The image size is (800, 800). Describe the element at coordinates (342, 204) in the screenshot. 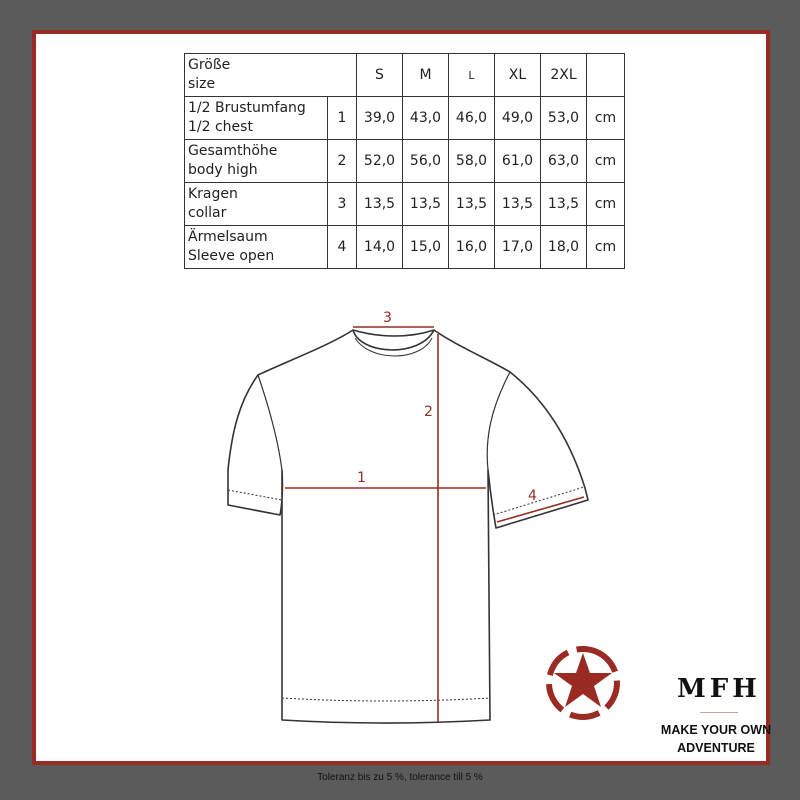

I see `measure-number: 3` at that location.